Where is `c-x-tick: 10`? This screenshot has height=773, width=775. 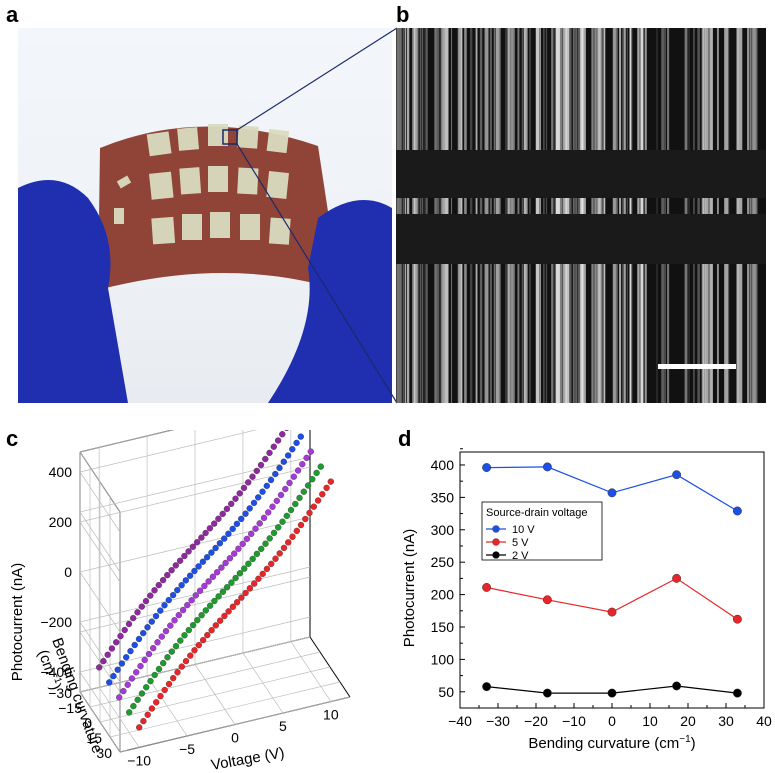
c-x-tick: 10 is located at coordinates (331, 715).